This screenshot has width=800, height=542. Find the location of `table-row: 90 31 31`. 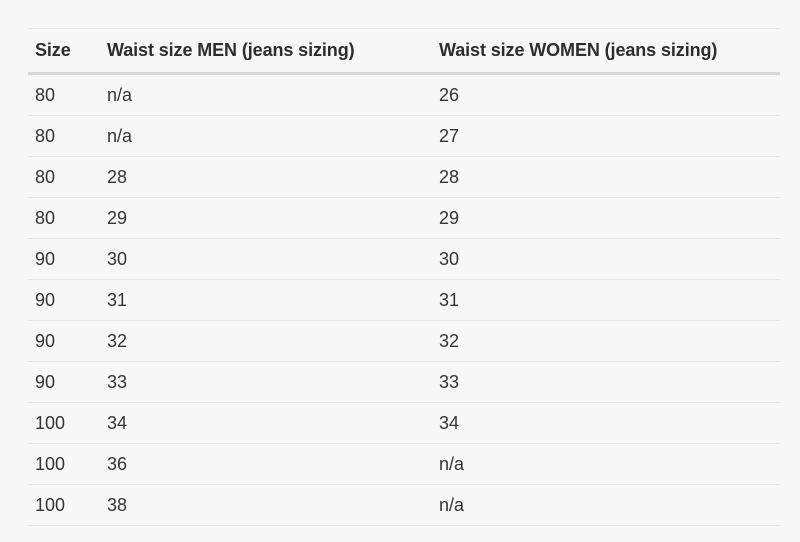

table-row: 90 31 31 is located at coordinates (404, 300).